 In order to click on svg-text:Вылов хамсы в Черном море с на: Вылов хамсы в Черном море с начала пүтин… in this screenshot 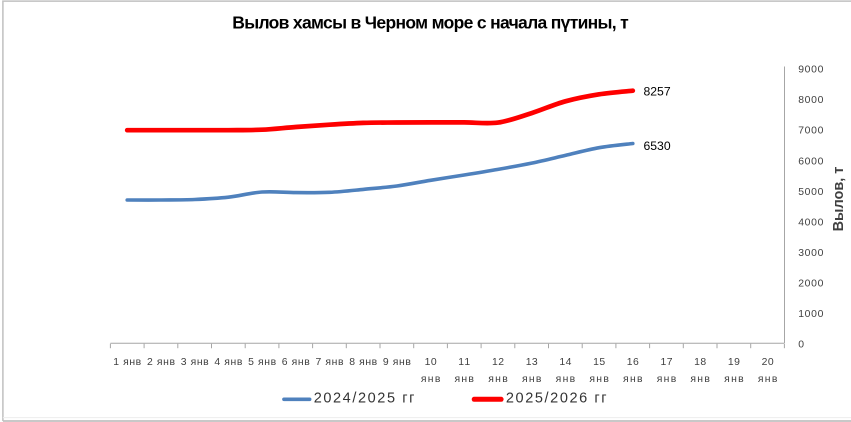, I will do `click(430, 23)`.